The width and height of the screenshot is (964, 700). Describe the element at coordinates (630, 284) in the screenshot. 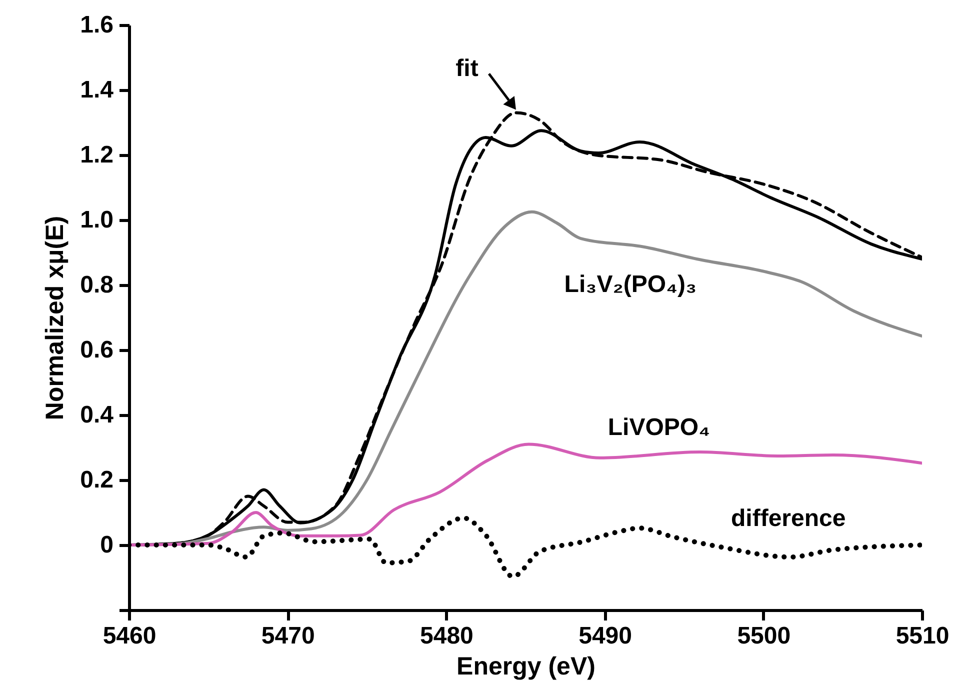

I see `series-label: Li₃V₂(PO₄)₃` at that location.